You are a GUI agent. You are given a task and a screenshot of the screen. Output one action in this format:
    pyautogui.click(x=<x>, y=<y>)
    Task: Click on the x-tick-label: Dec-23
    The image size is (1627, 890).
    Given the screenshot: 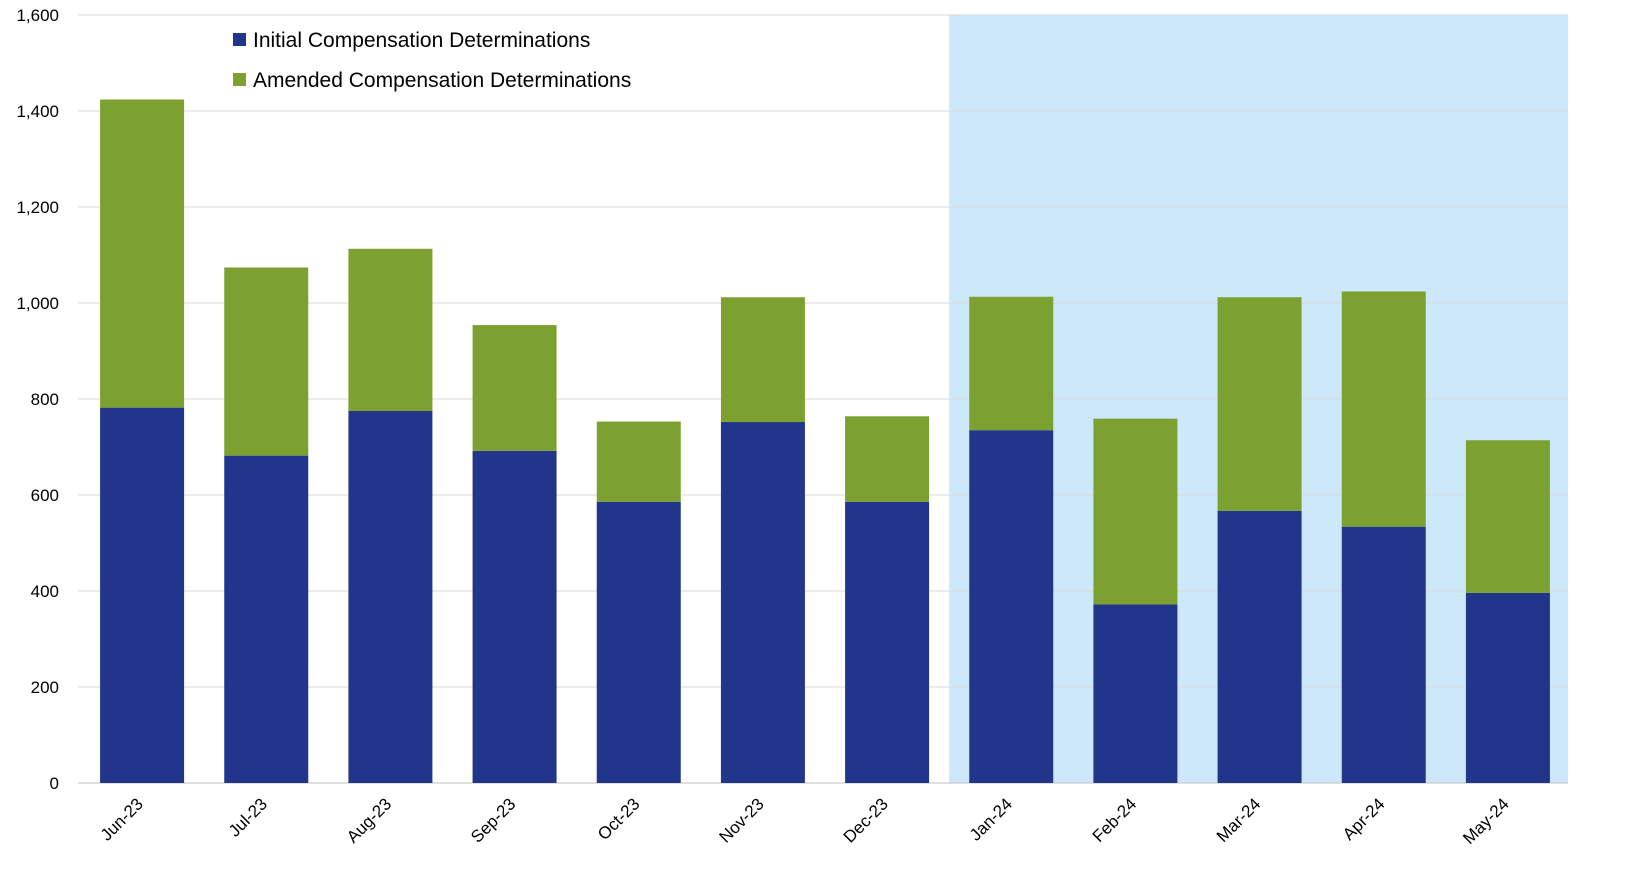 What is the action you would take?
    pyautogui.click(x=866, y=820)
    